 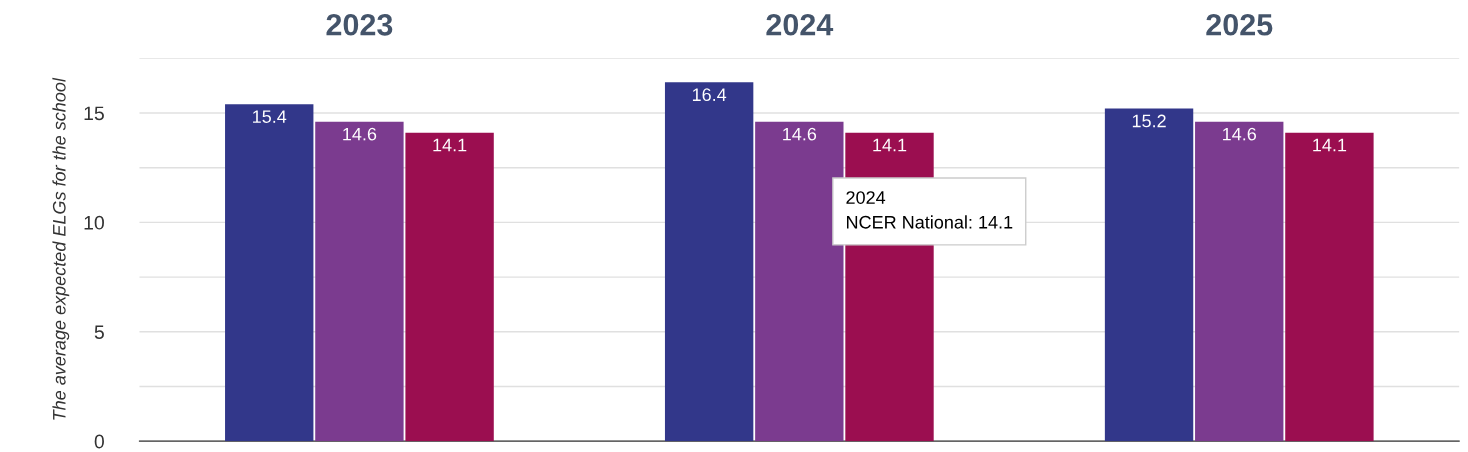 I want to click on y-tick-label: 15, so click(x=94, y=113).